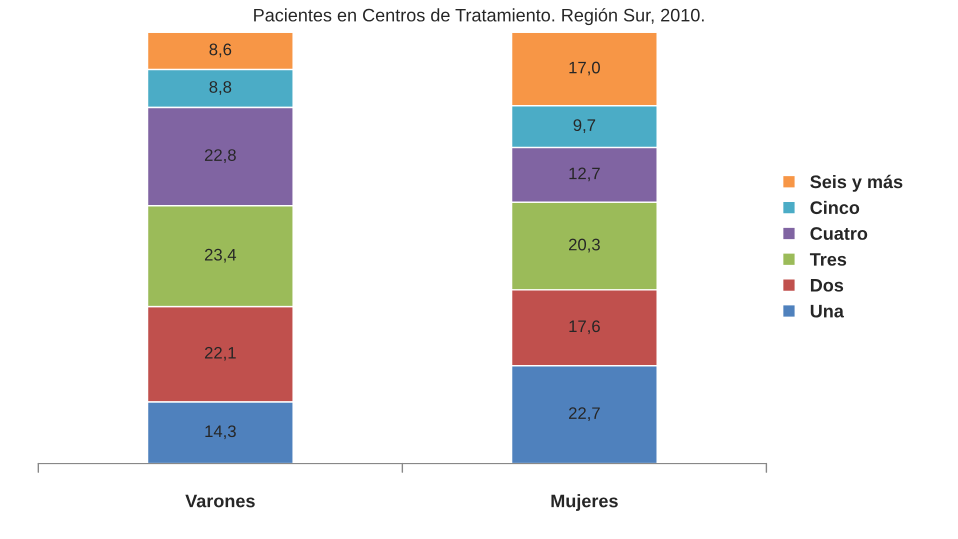 The width and height of the screenshot is (958, 539). Describe the element at coordinates (220, 51) in the screenshot. I see `data-label: 8,6` at that location.